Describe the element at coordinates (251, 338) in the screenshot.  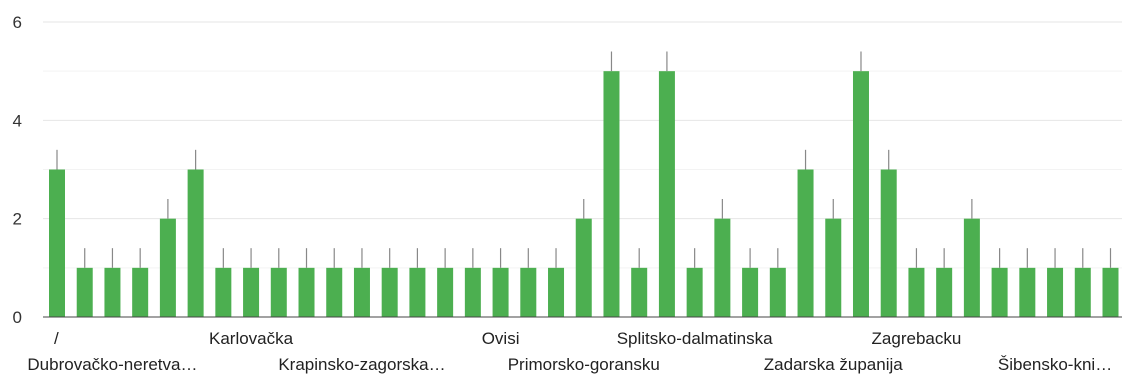
I see `x-tick-label: Karlovačka` at that location.